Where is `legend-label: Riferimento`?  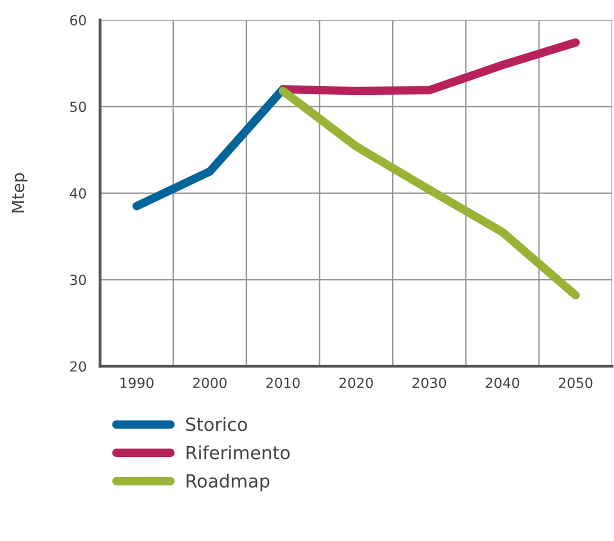
legend-label: Riferimento is located at coordinates (238, 452).